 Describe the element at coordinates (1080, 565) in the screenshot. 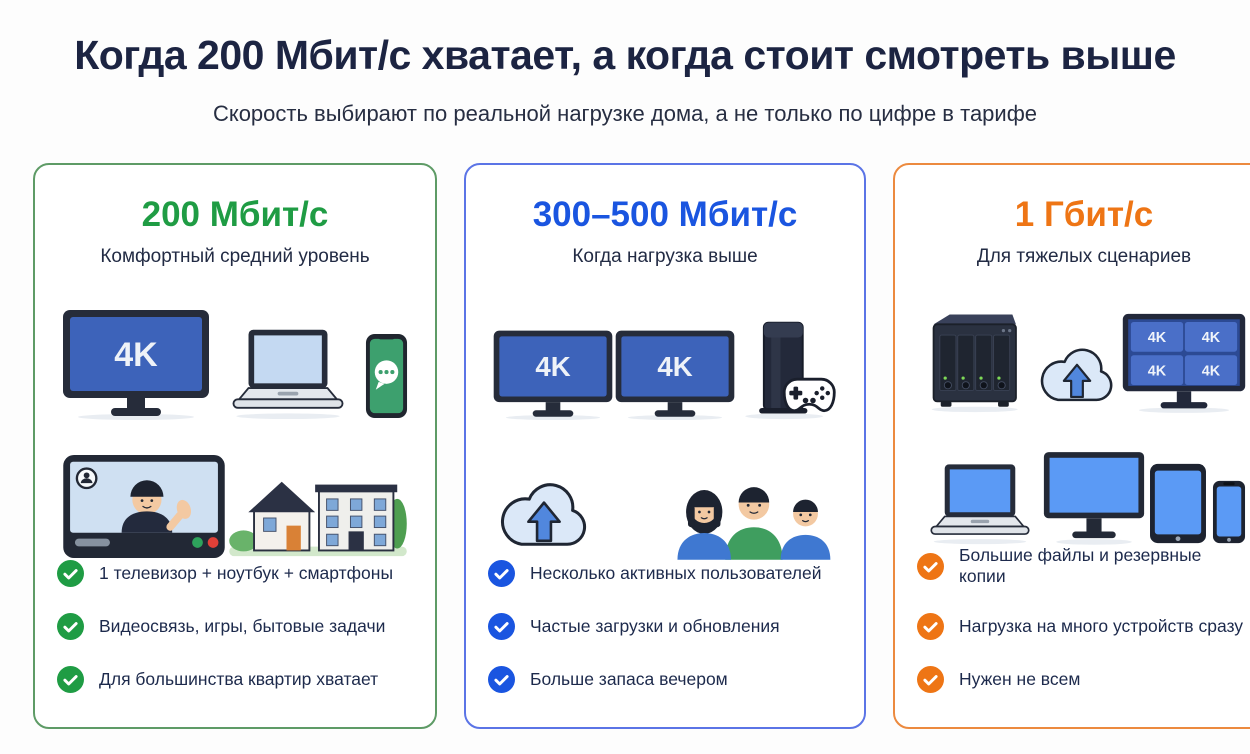

I see `bullet-text: Большие файлы и резервные копии` at that location.